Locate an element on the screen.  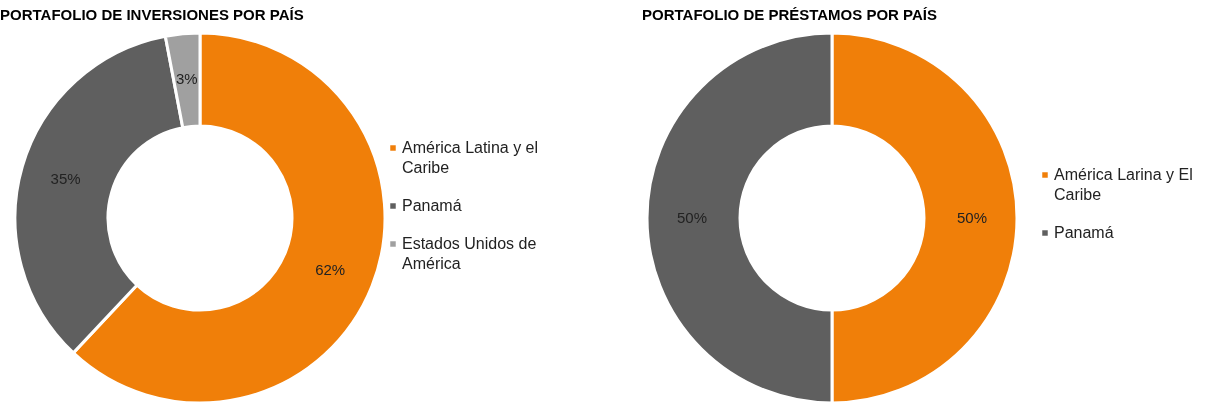
chart-title: PORTAFOLIO DE PRÉSTAMOS POR PAÍS is located at coordinates (790, 14).